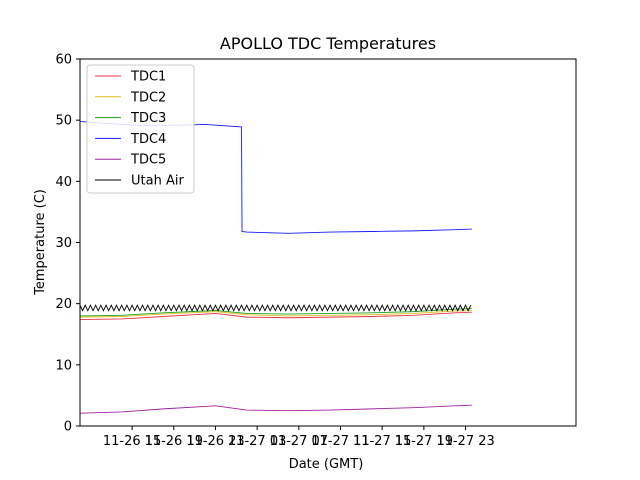 The height and width of the screenshot is (480, 640). I want to click on x-tick-label: 11-27 07, so click(299, 441).